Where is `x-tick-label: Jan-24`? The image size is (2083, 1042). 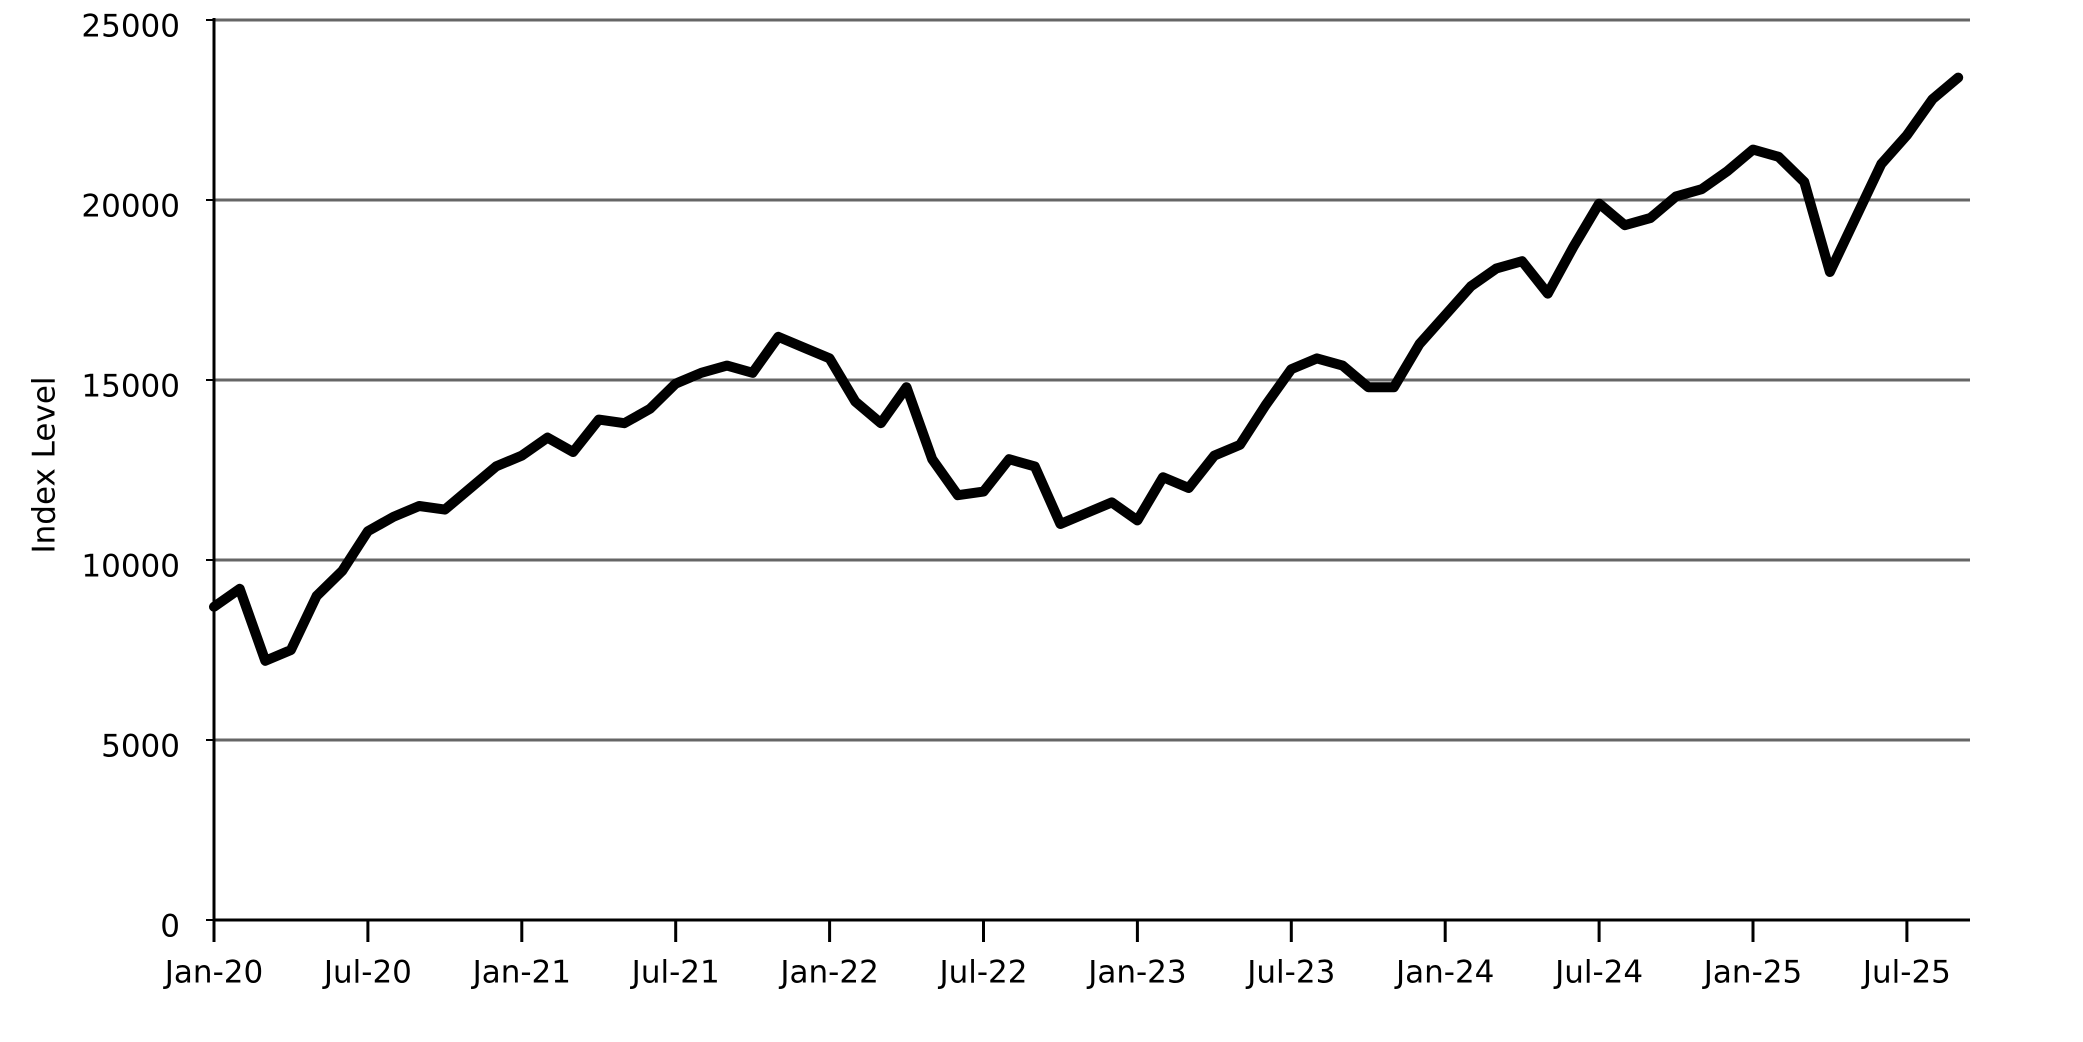 x-tick-label: Jan-24 is located at coordinates (1444, 973).